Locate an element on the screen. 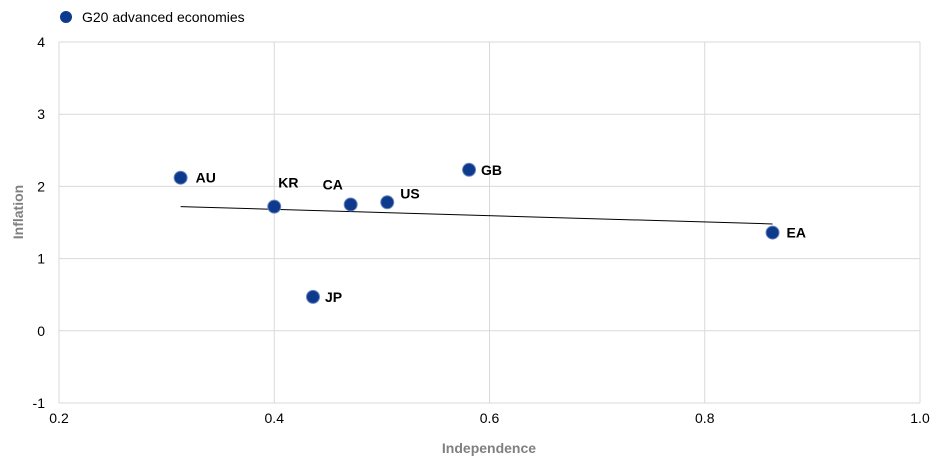 The image size is (941, 457). data-point-kr is located at coordinates (274, 206).